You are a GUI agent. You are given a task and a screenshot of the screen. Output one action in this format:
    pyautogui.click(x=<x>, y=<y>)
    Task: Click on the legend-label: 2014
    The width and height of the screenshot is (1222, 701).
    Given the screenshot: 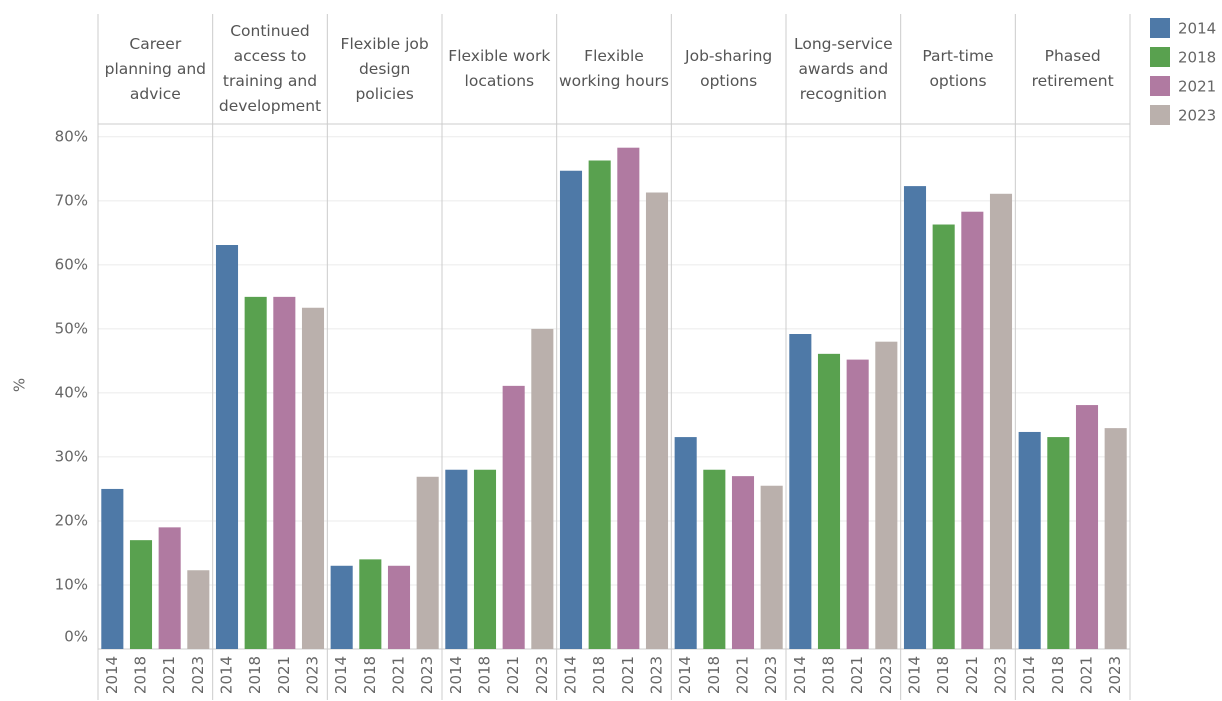 What is the action you would take?
    pyautogui.click(x=1197, y=29)
    